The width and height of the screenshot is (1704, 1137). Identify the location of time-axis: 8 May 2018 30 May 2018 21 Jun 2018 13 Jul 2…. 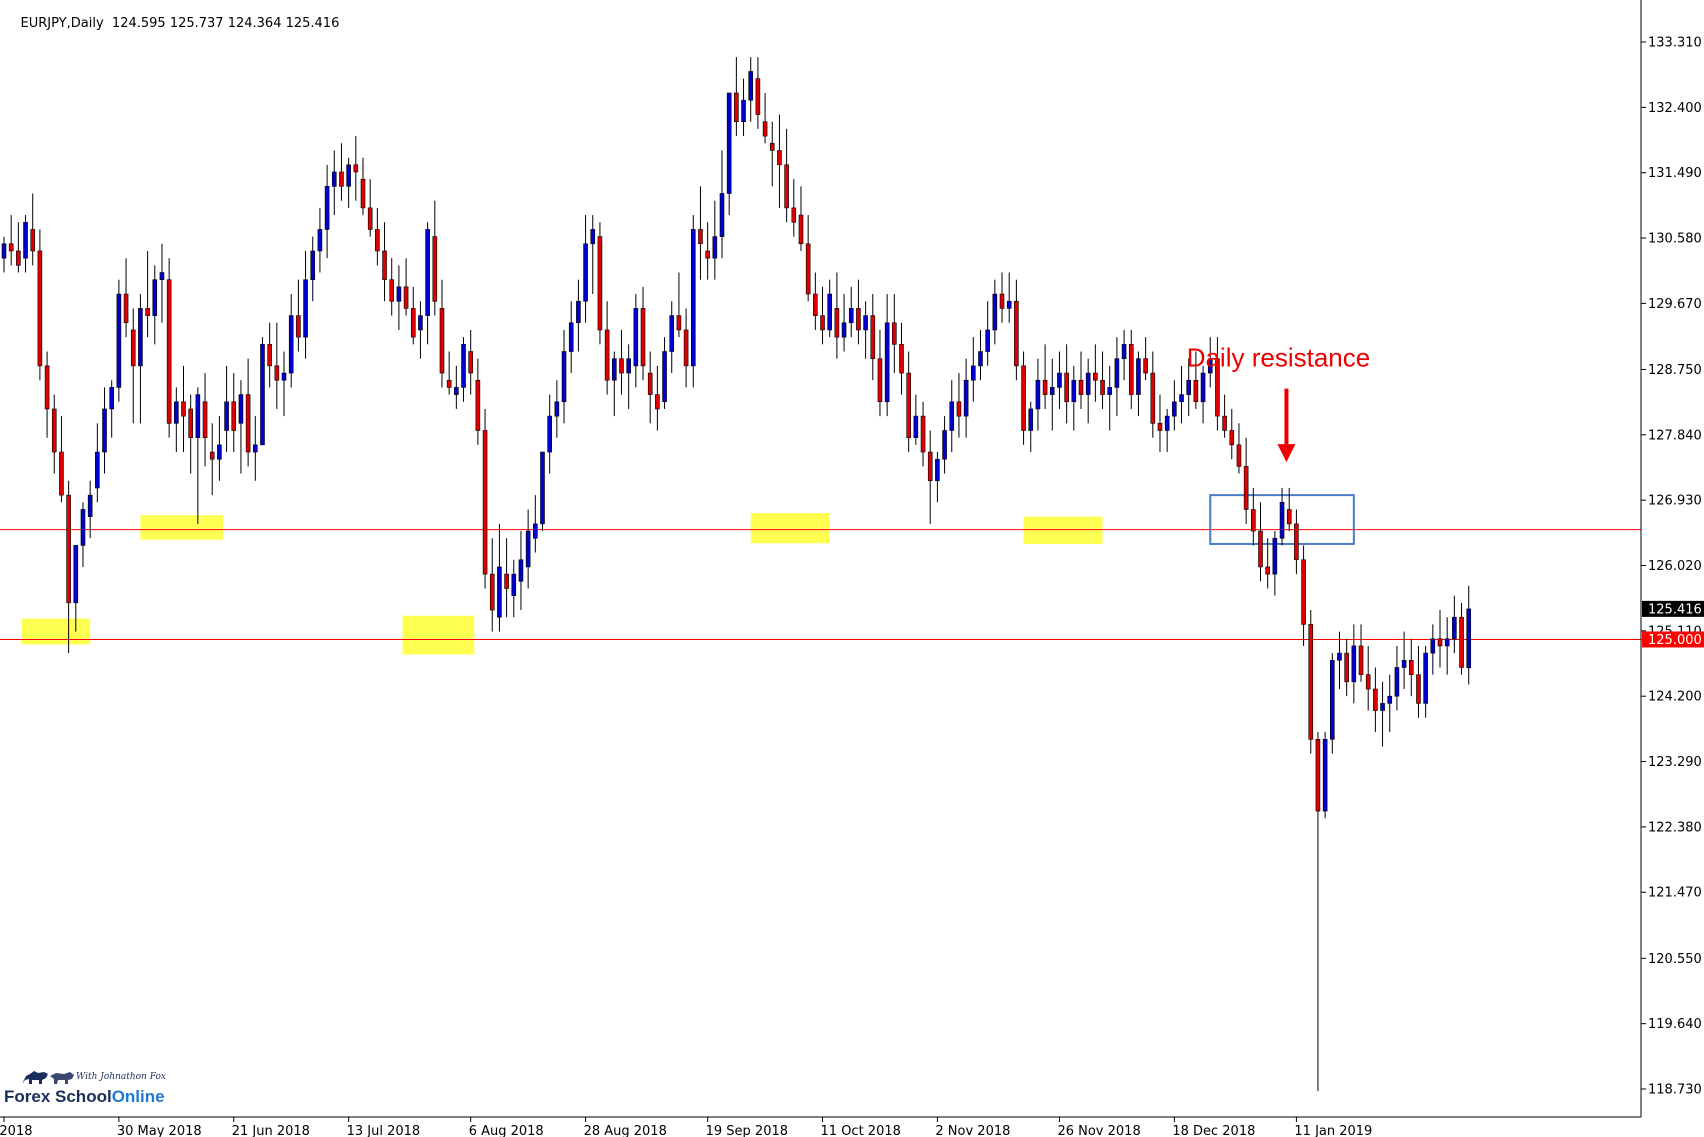
(686, 1127).